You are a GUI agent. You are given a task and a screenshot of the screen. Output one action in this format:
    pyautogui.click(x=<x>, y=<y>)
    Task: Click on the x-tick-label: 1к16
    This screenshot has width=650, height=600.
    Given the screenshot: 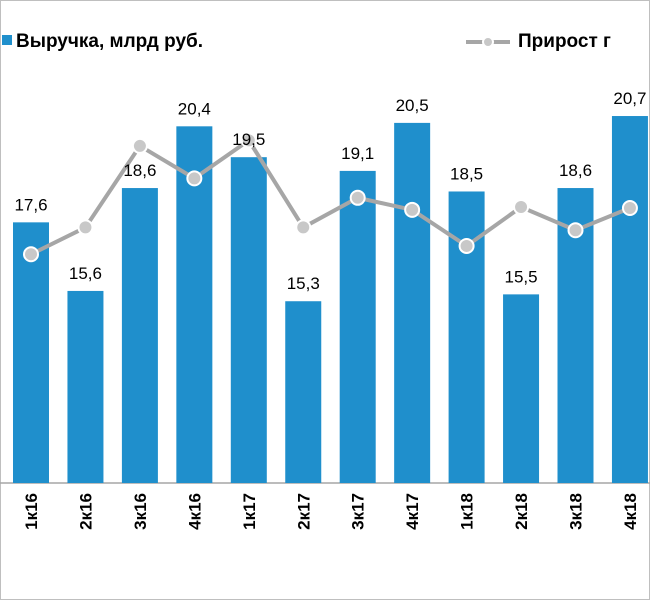 What is the action you would take?
    pyautogui.click(x=31, y=511)
    